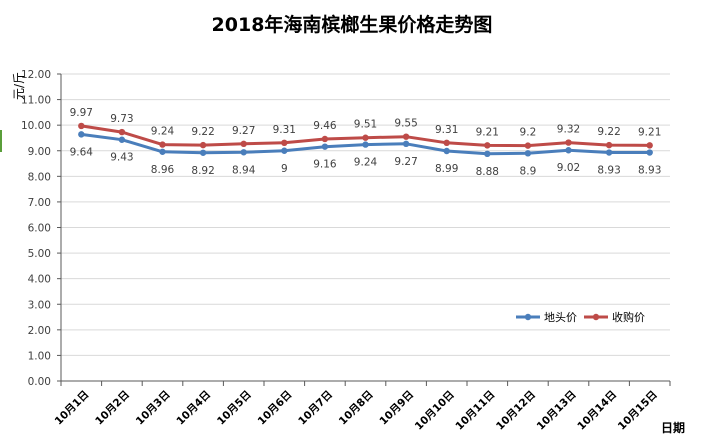 This screenshot has width=704, height=447. Describe the element at coordinates (528, 133) in the screenshot. I see `data-label: 9.2` at that location.